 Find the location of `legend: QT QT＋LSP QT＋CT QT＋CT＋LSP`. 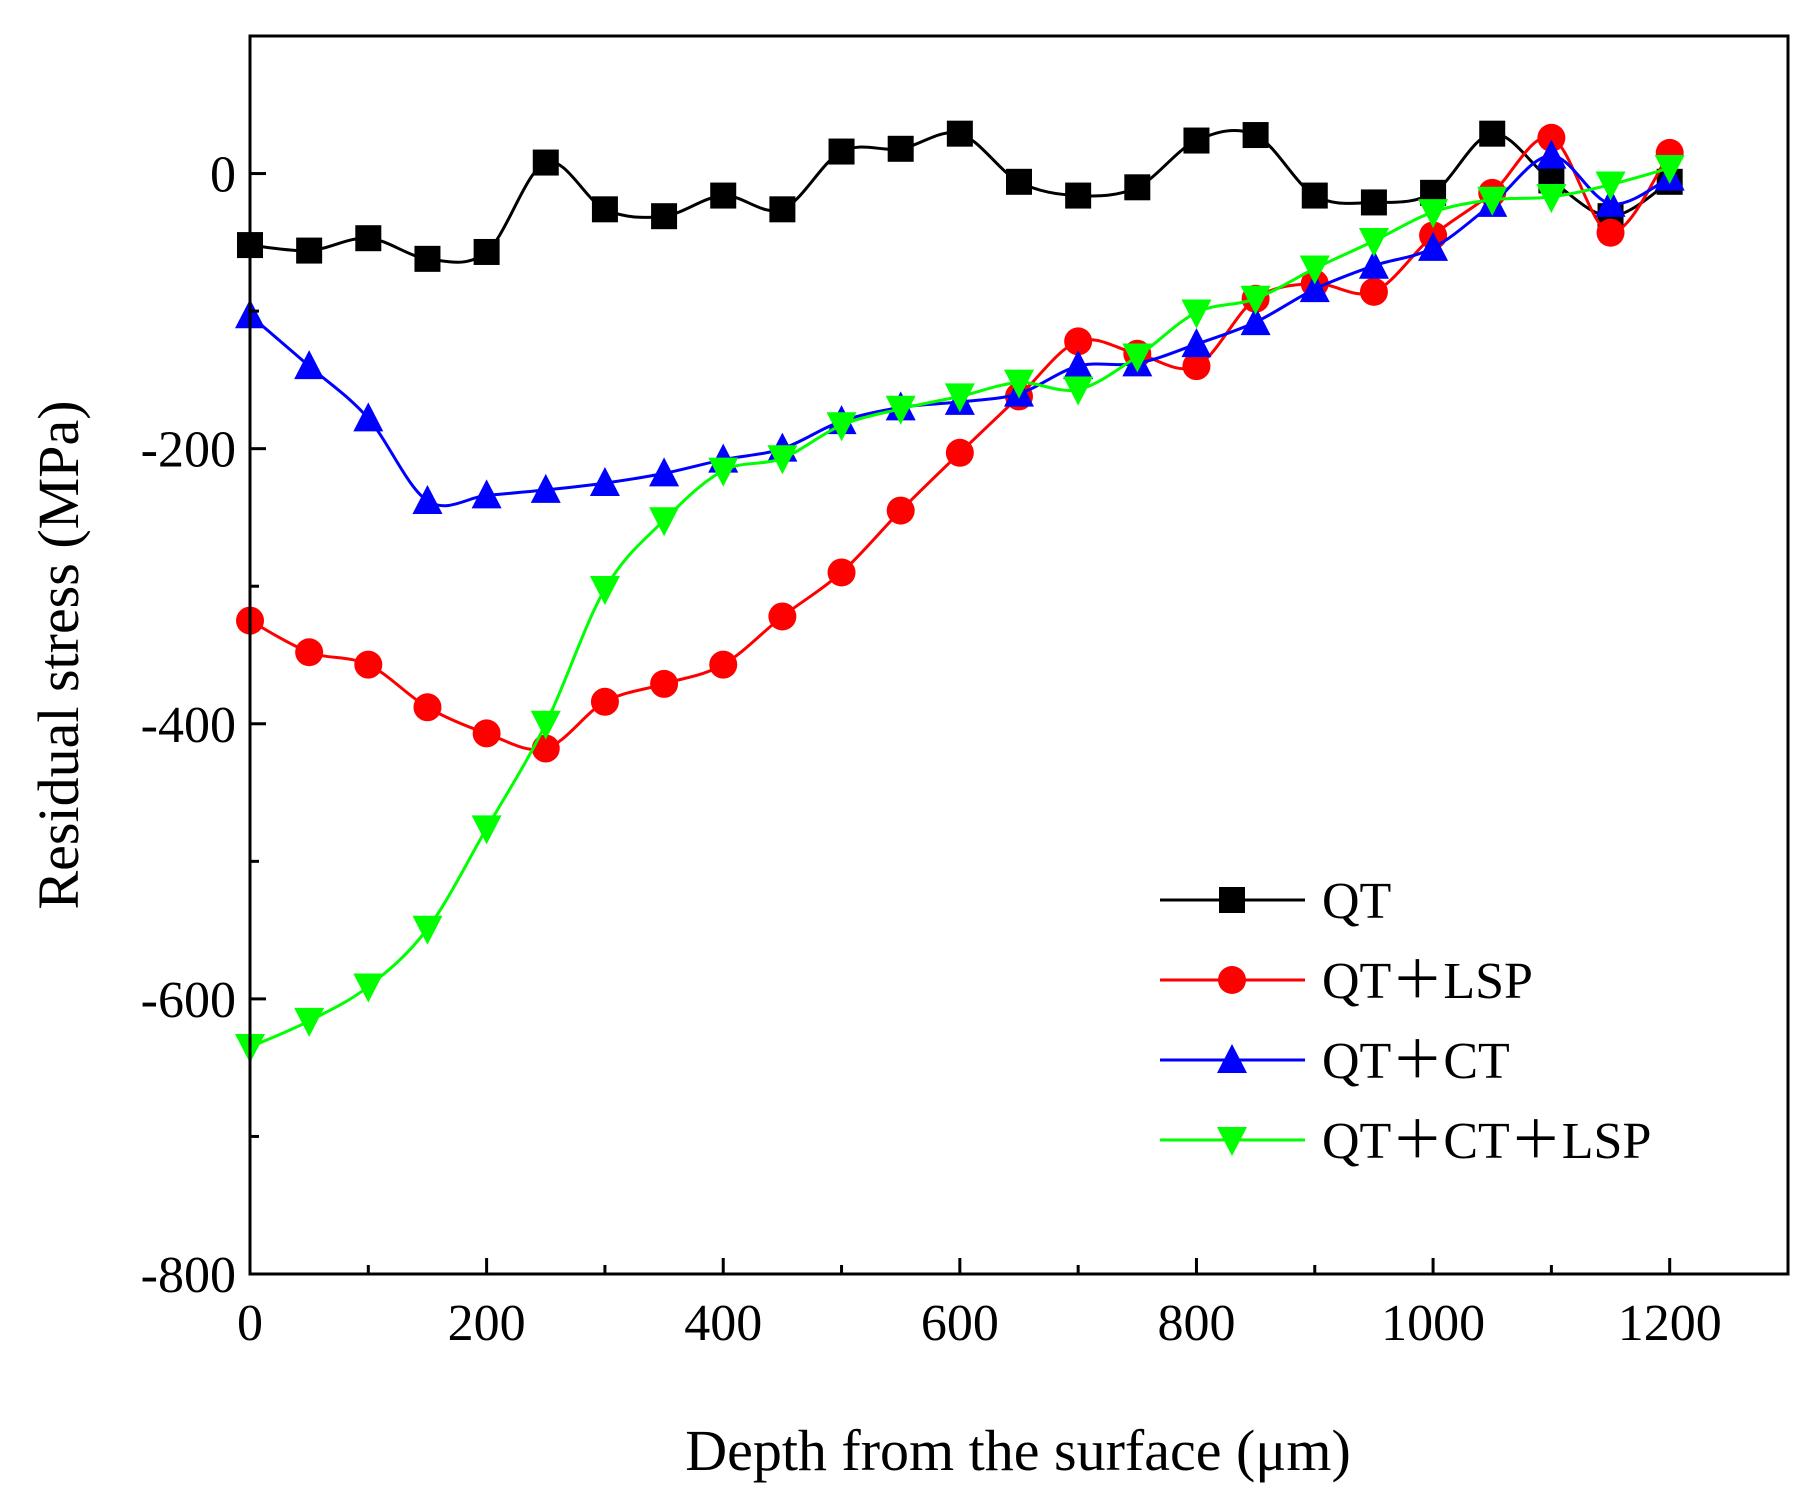

legend: QT QT＋LSP QT＋CT QT＋CT＋LSP is located at coordinates (1405, 1021).